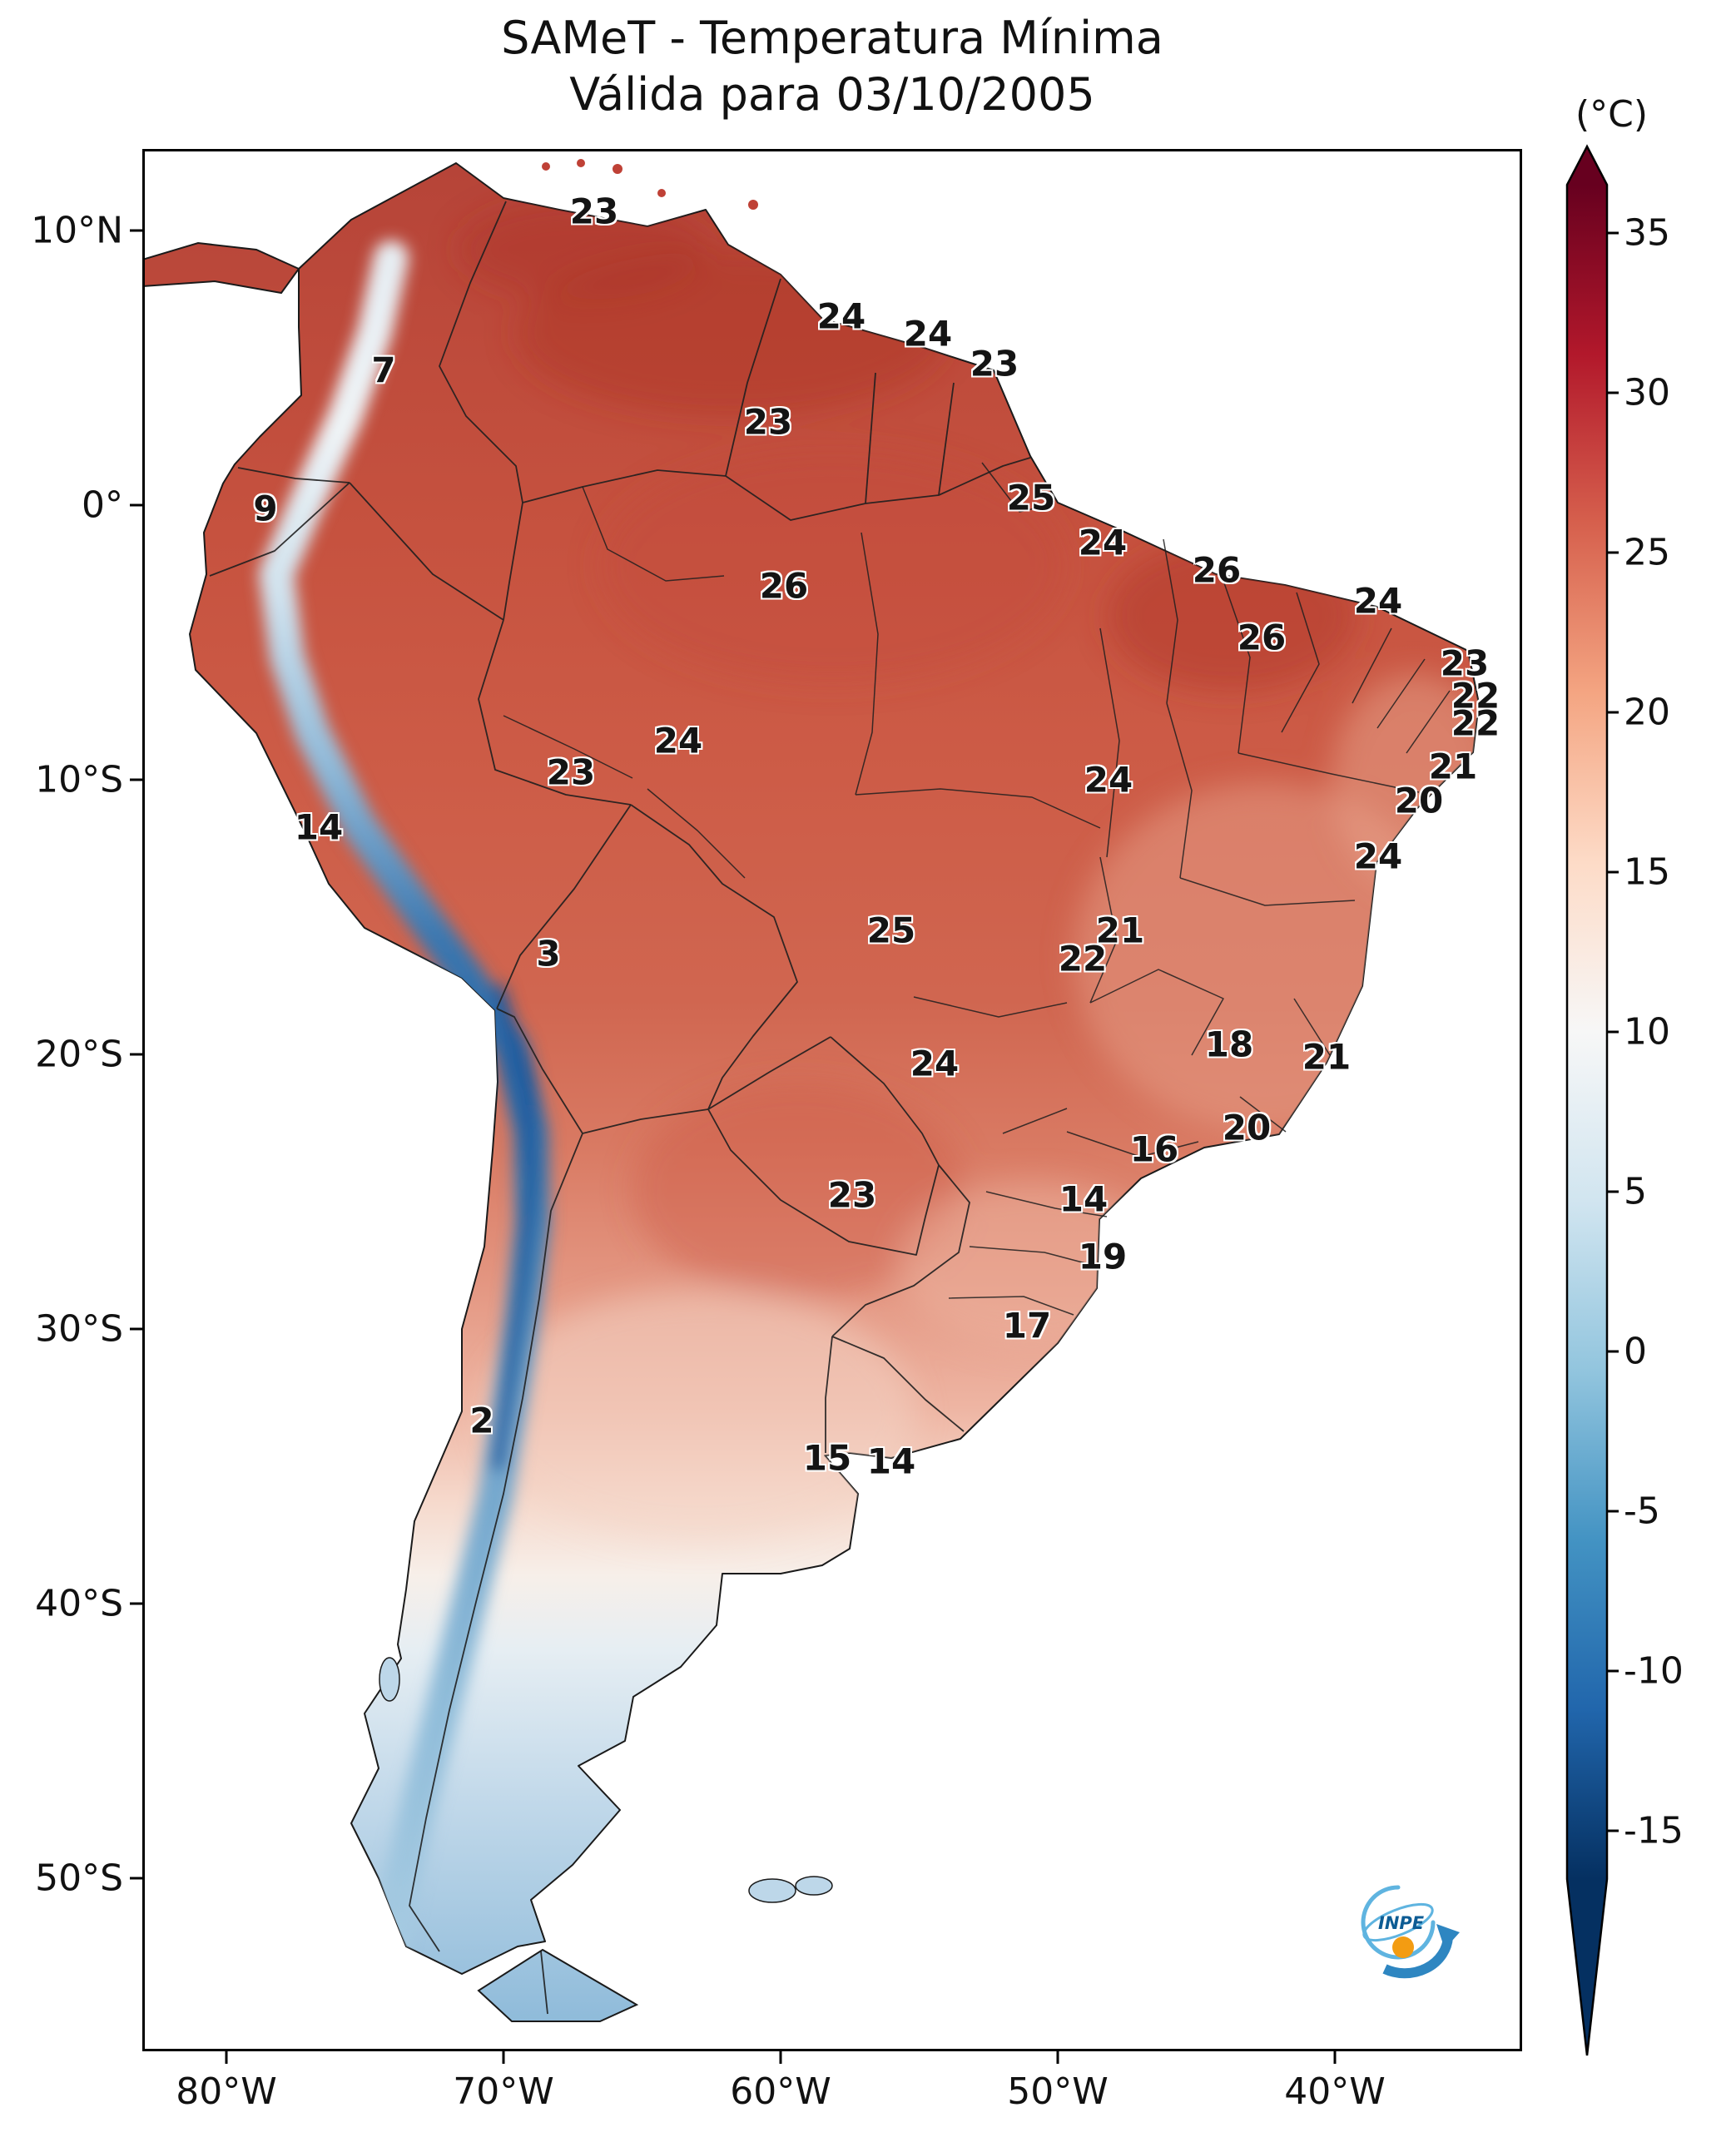 This screenshot has width=1736, height=2152. What do you see at coordinates (1448, 1936) in the screenshot?
I see `inpe-arrowhead-icon` at bounding box center [1448, 1936].